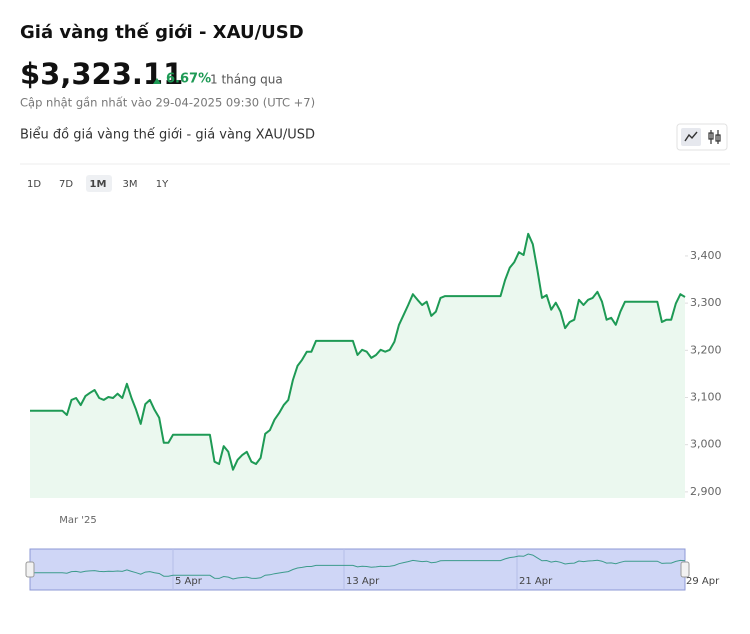 The width and height of the screenshot is (750, 634). What do you see at coordinates (358, 566) in the screenshot?
I see `navigator-line` at bounding box center [358, 566].